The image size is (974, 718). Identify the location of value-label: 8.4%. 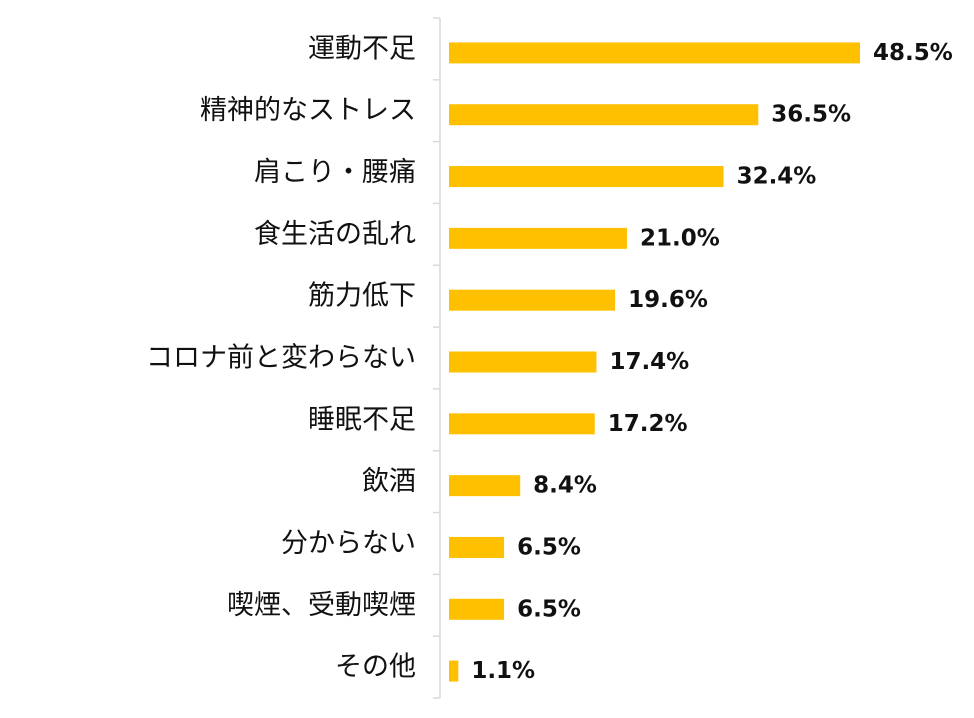
(565, 486).